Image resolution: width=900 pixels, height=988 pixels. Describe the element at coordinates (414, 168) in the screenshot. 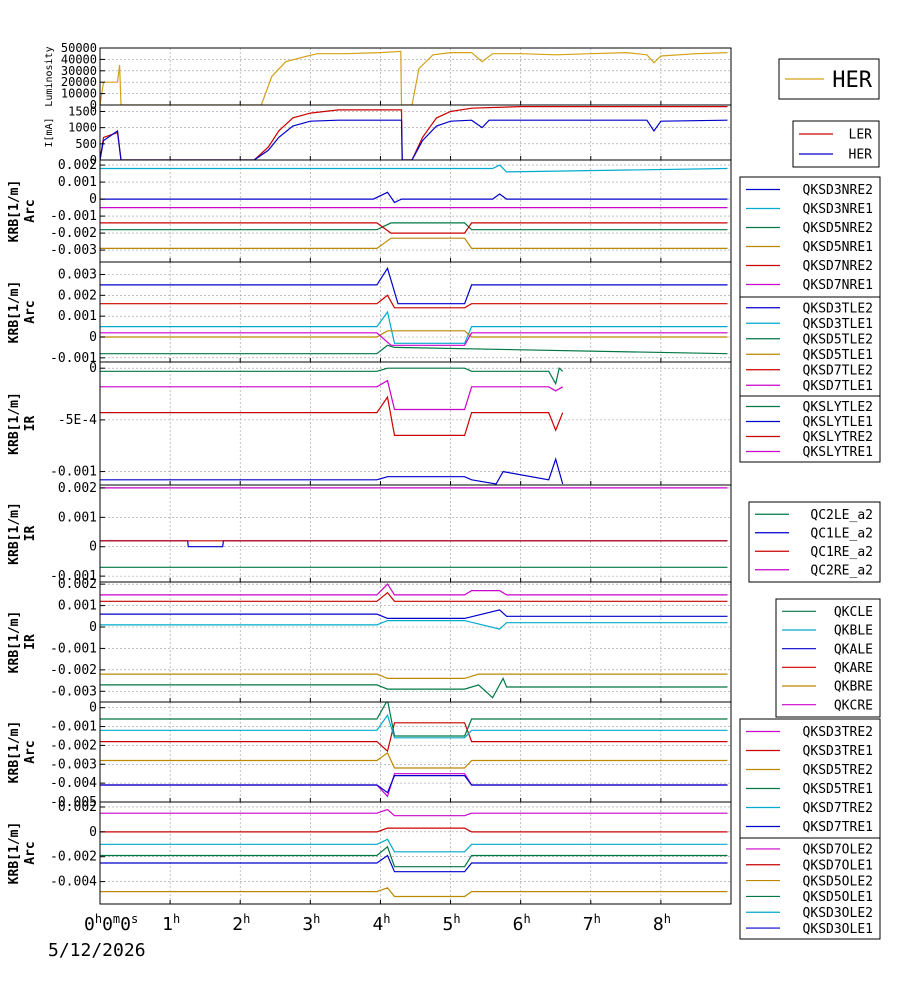

I see `series-line-QKSD3NRE1` at that location.